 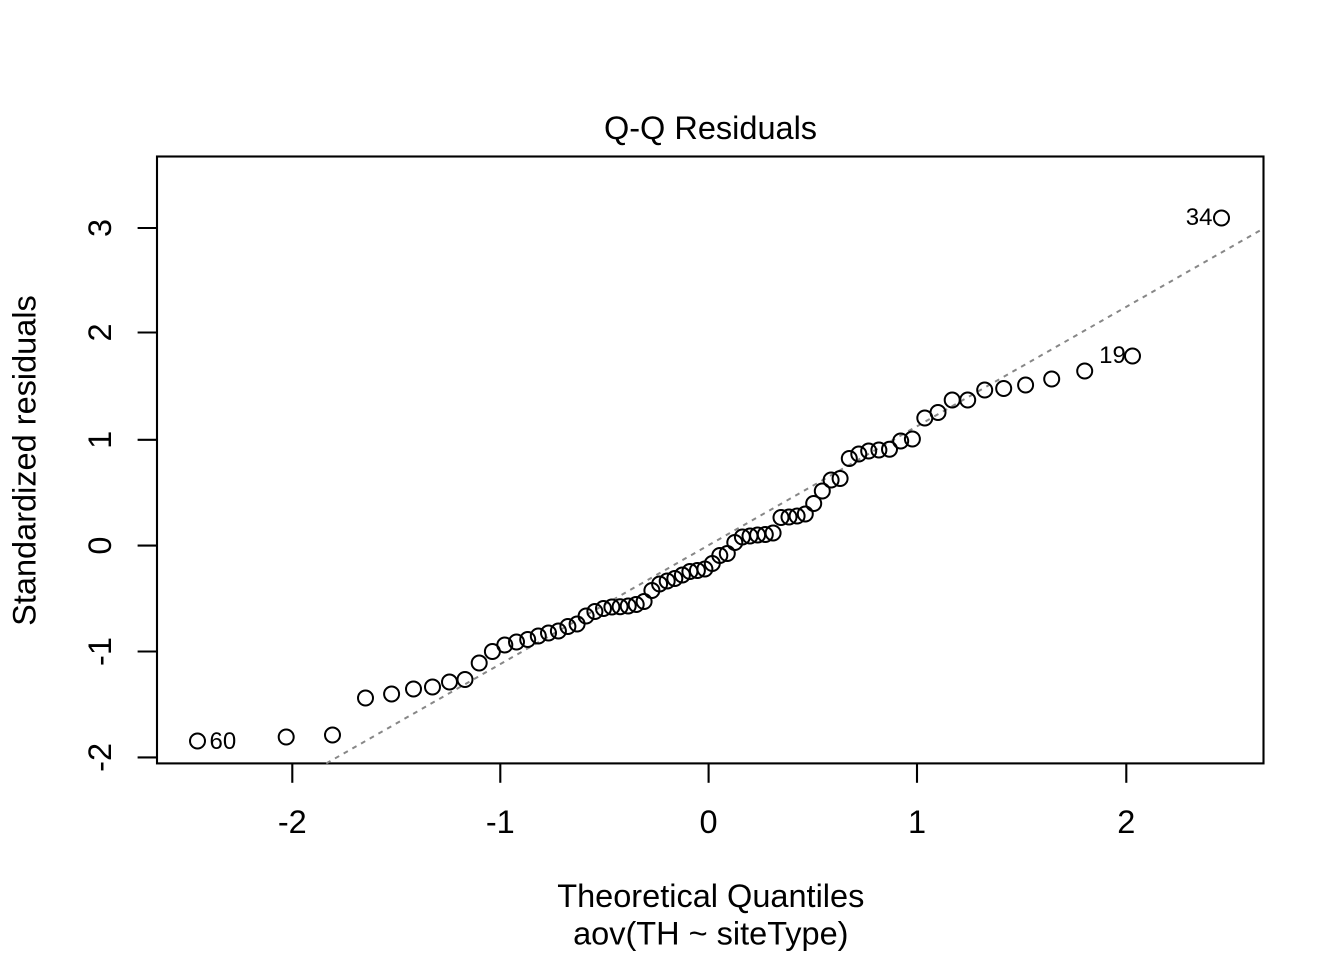 I want to click on svg-text: aov(TH ~ siteType), so click(x=710, y=934).